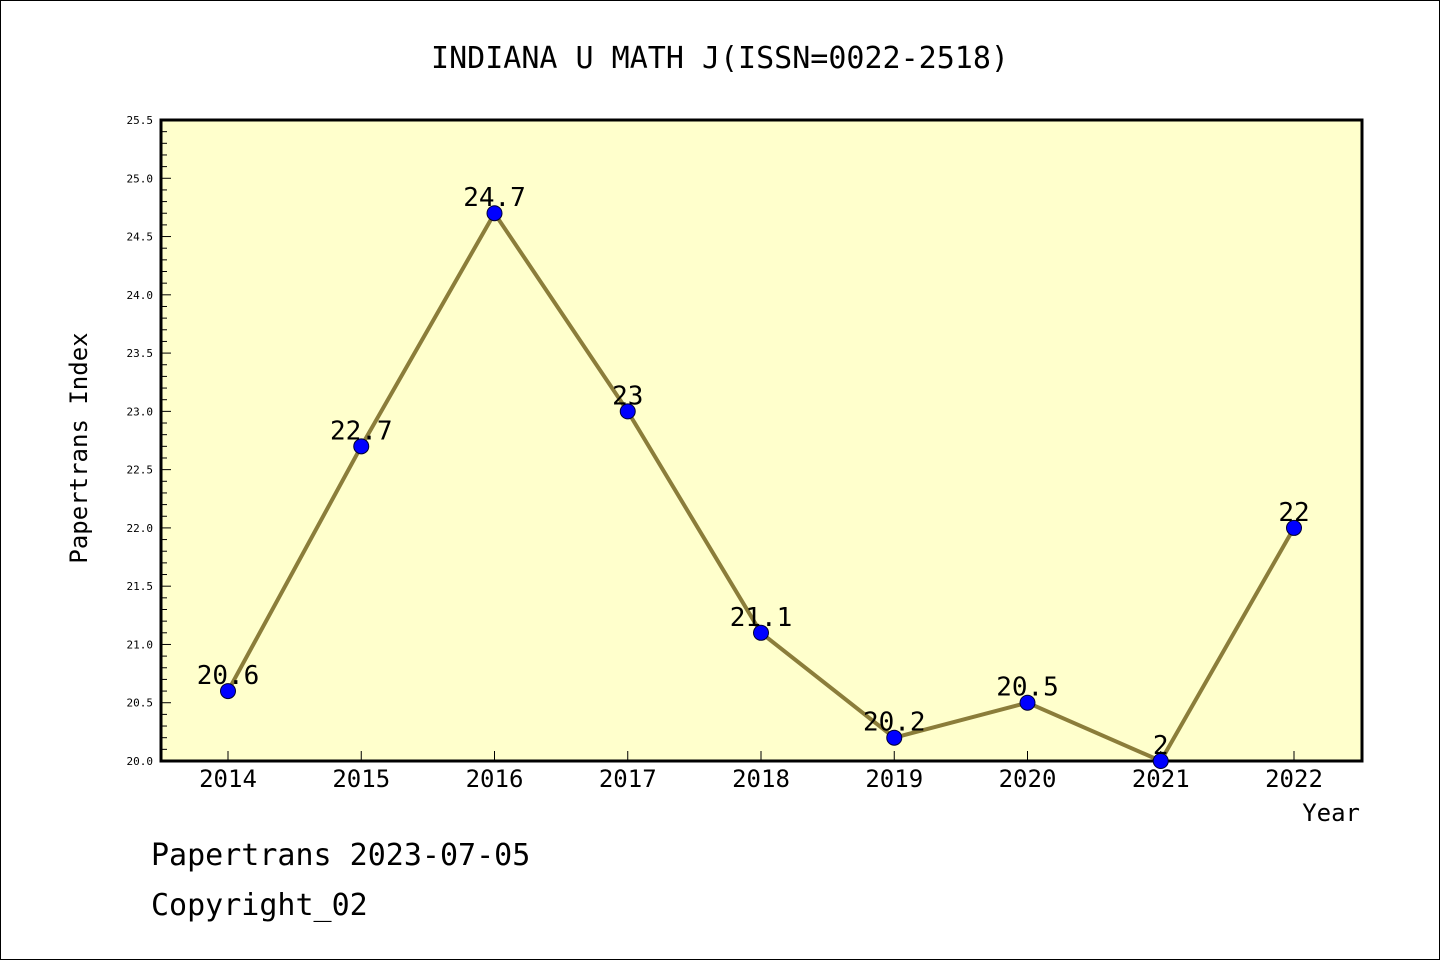 Image resolution: width=1440 pixels, height=960 pixels. I want to click on y-axis-title: Papertrans Index, so click(79, 447).